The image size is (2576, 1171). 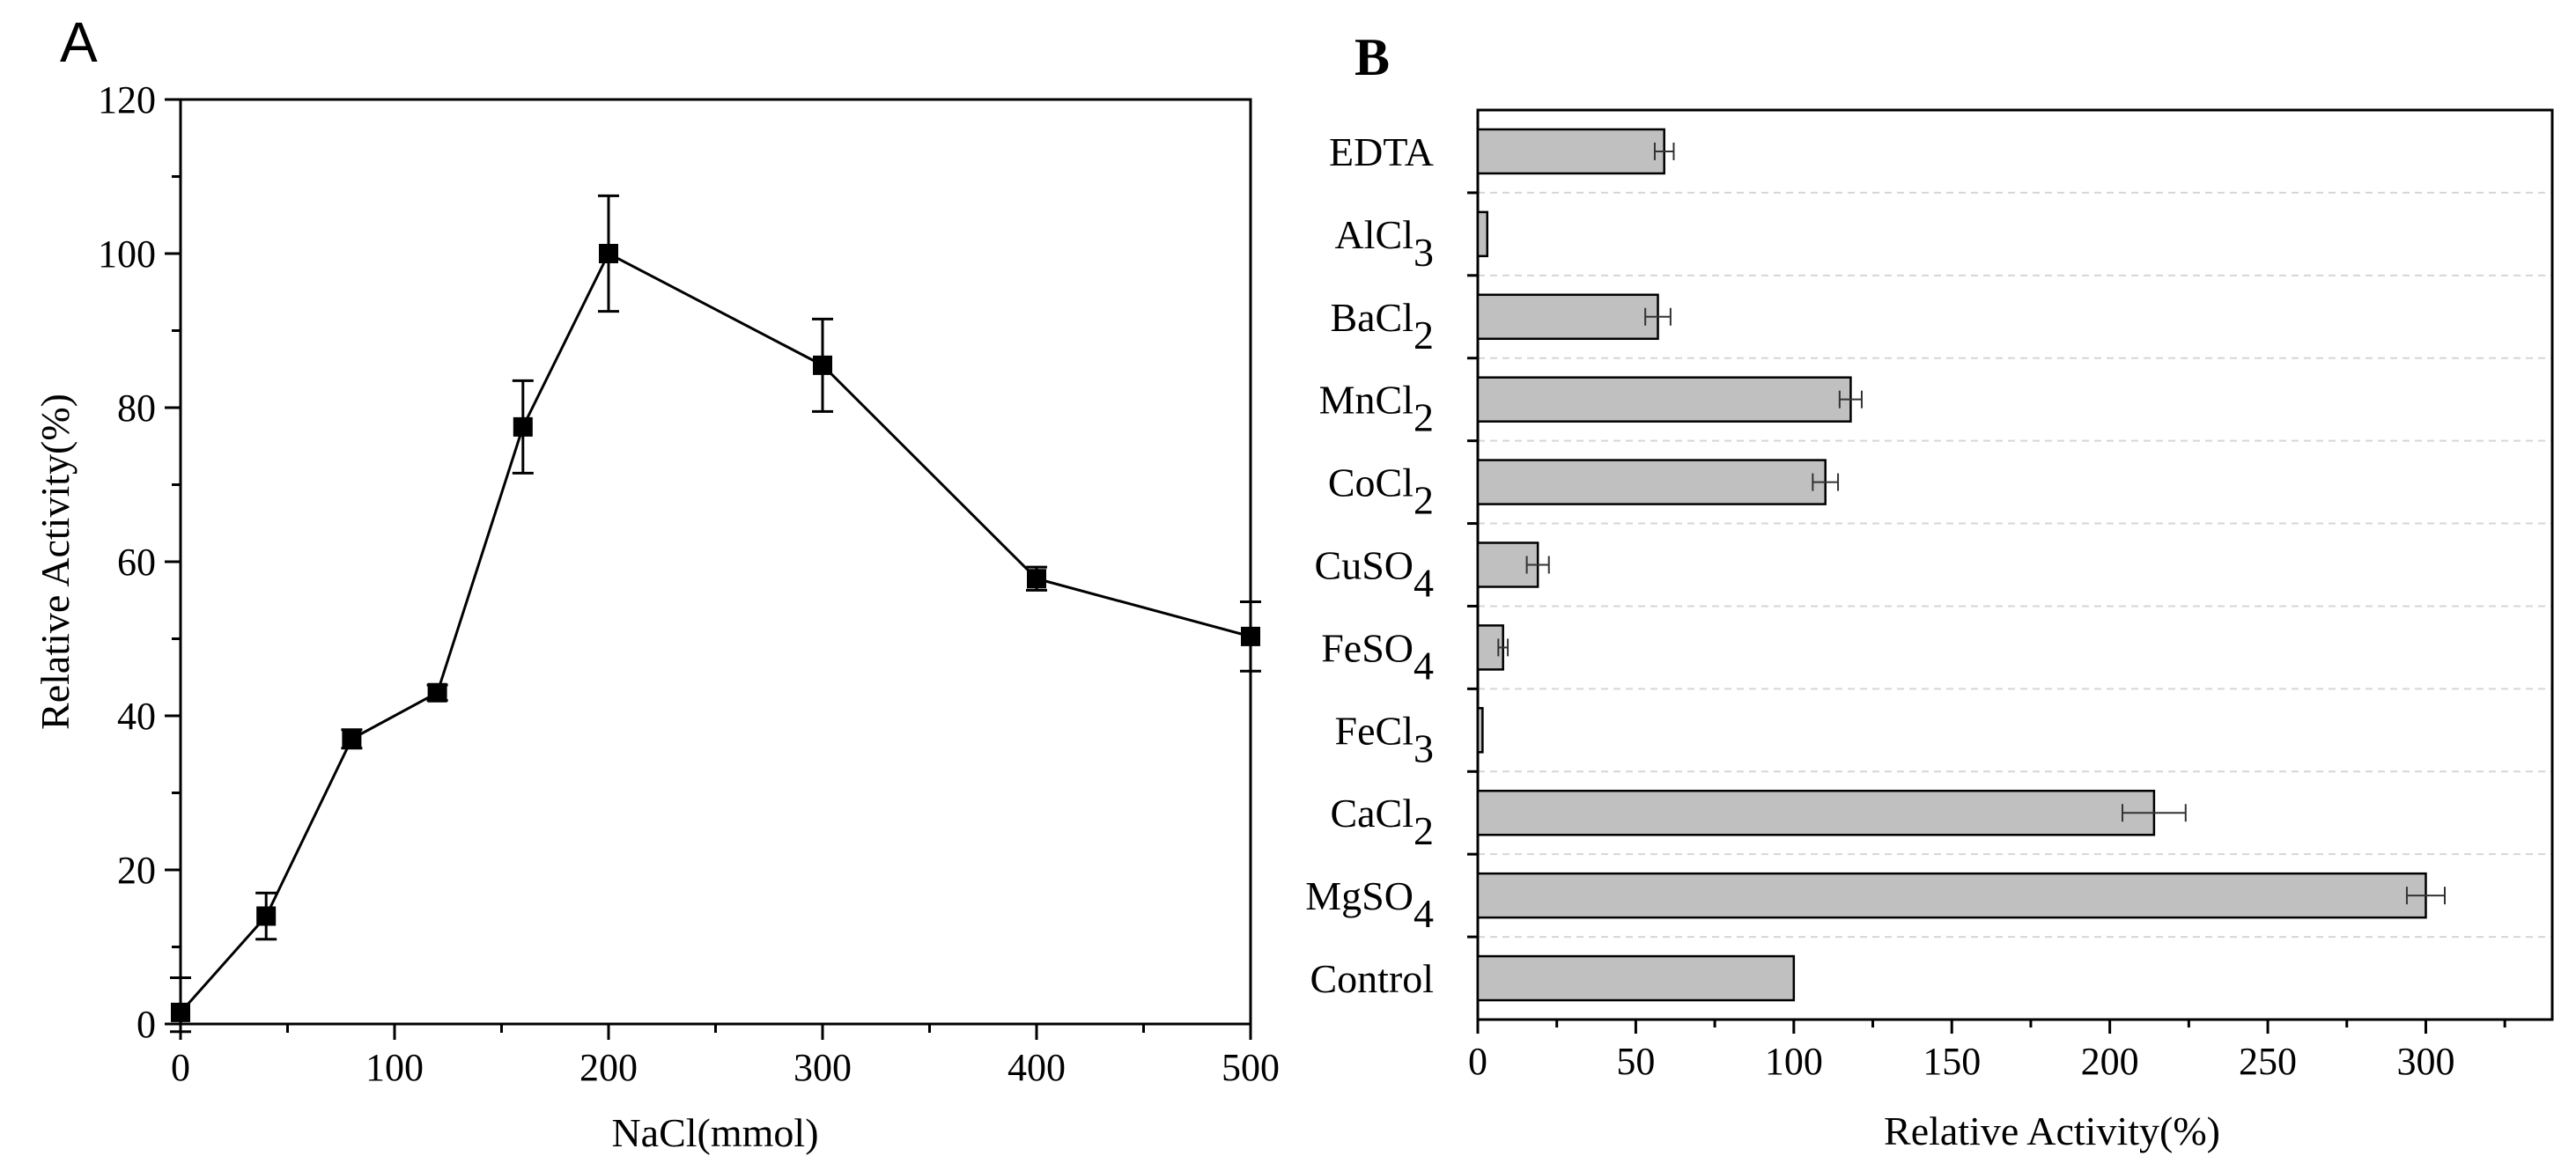 What do you see at coordinates (1371, 317) in the screenshot?
I see `panel-b-category-base: BaCl` at bounding box center [1371, 317].